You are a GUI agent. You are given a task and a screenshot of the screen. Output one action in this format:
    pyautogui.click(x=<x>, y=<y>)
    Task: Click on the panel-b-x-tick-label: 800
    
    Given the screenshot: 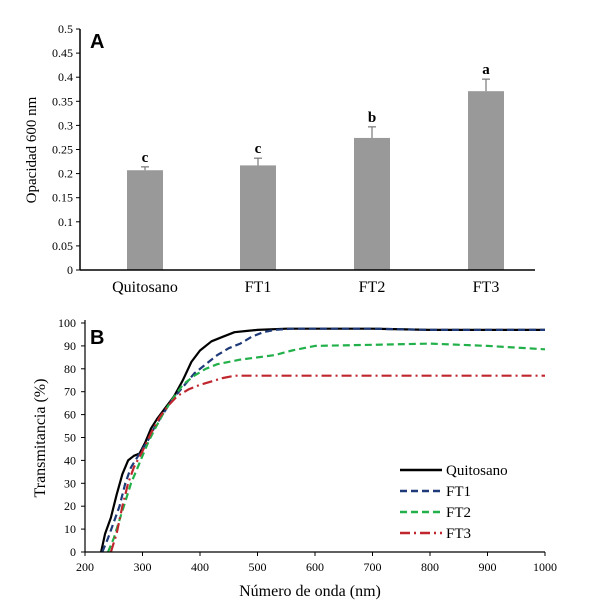 What is the action you would take?
    pyautogui.click(x=430, y=567)
    